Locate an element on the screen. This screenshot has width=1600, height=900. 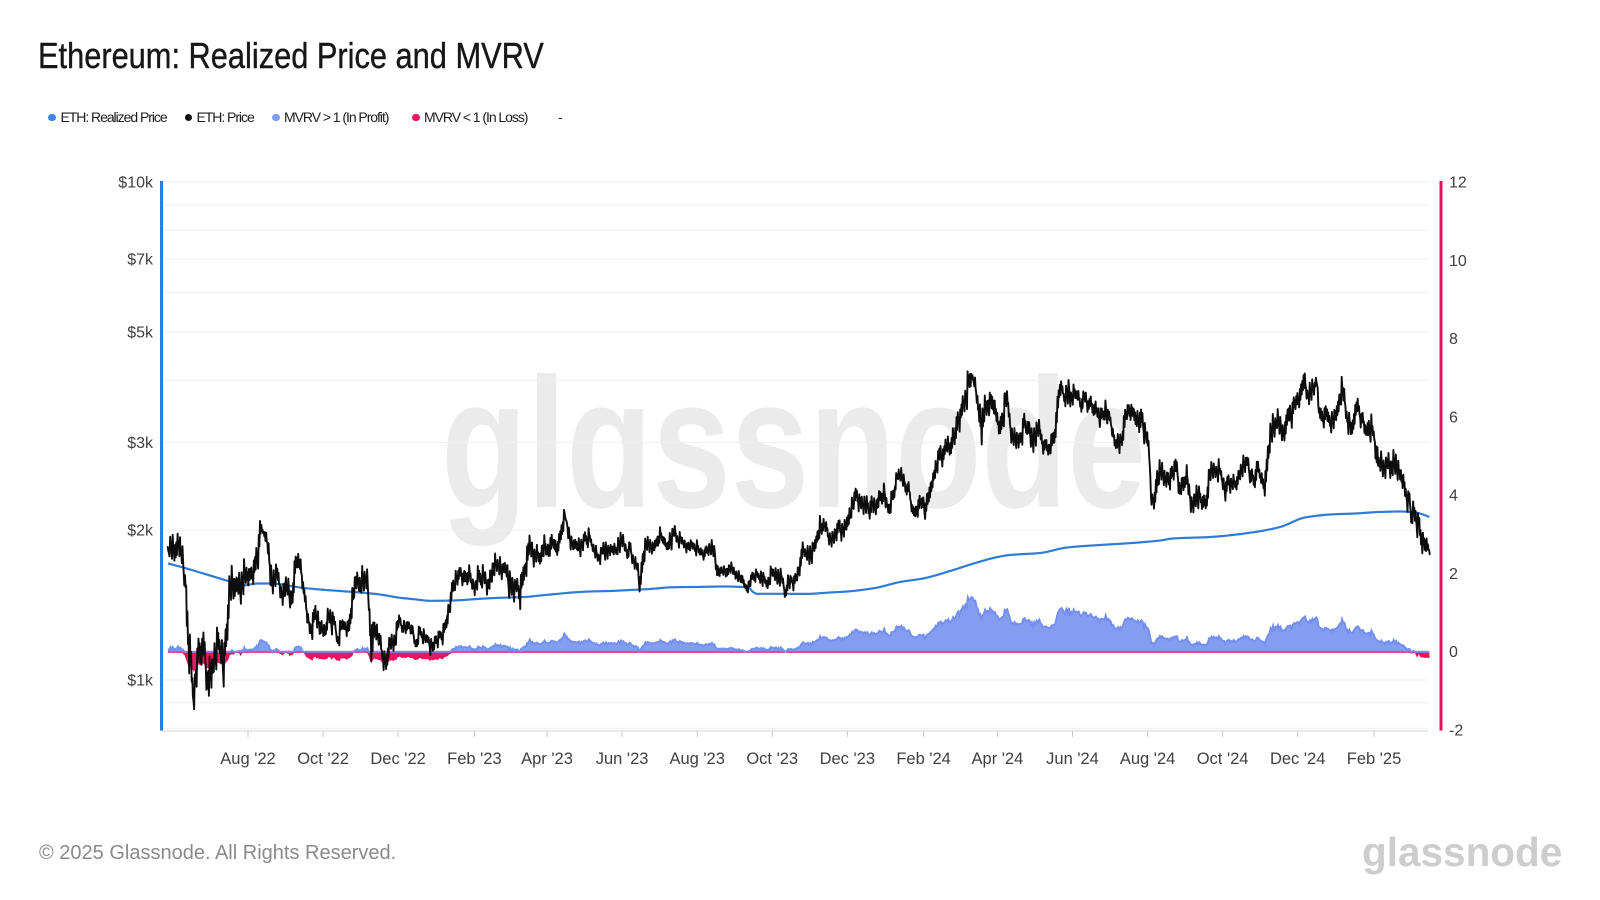
svg-text: Feb '23 is located at coordinates (474, 759).